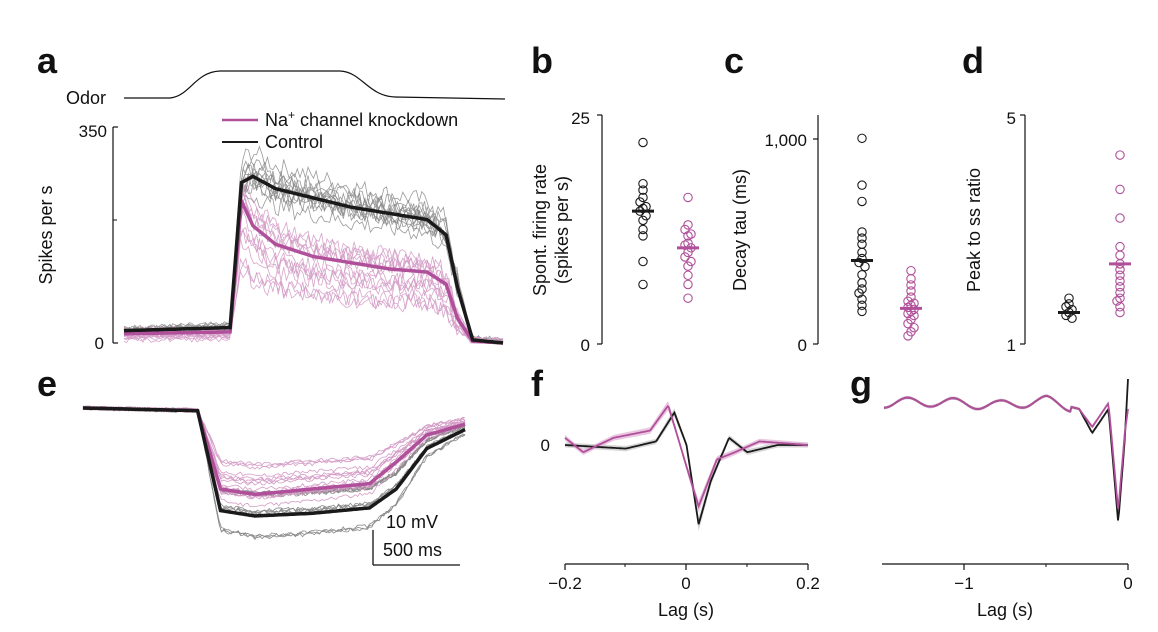 The width and height of the screenshot is (1158, 632). I want to click on f-xlabel: Lag (s), so click(686, 610).